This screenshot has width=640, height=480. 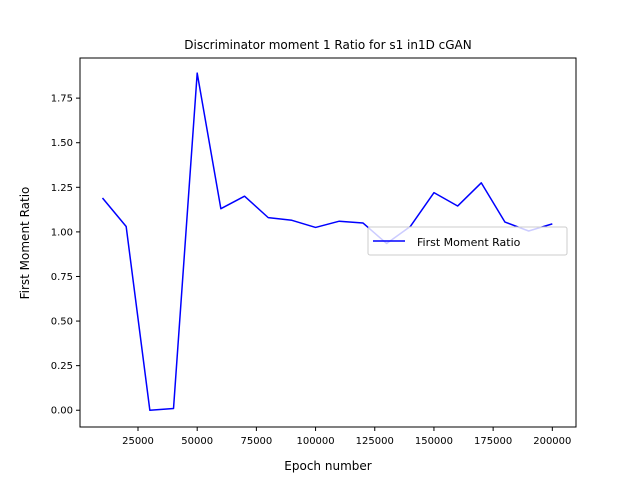 What do you see at coordinates (62, 99) in the screenshot?
I see `y-tick-label: 1.75` at bounding box center [62, 99].